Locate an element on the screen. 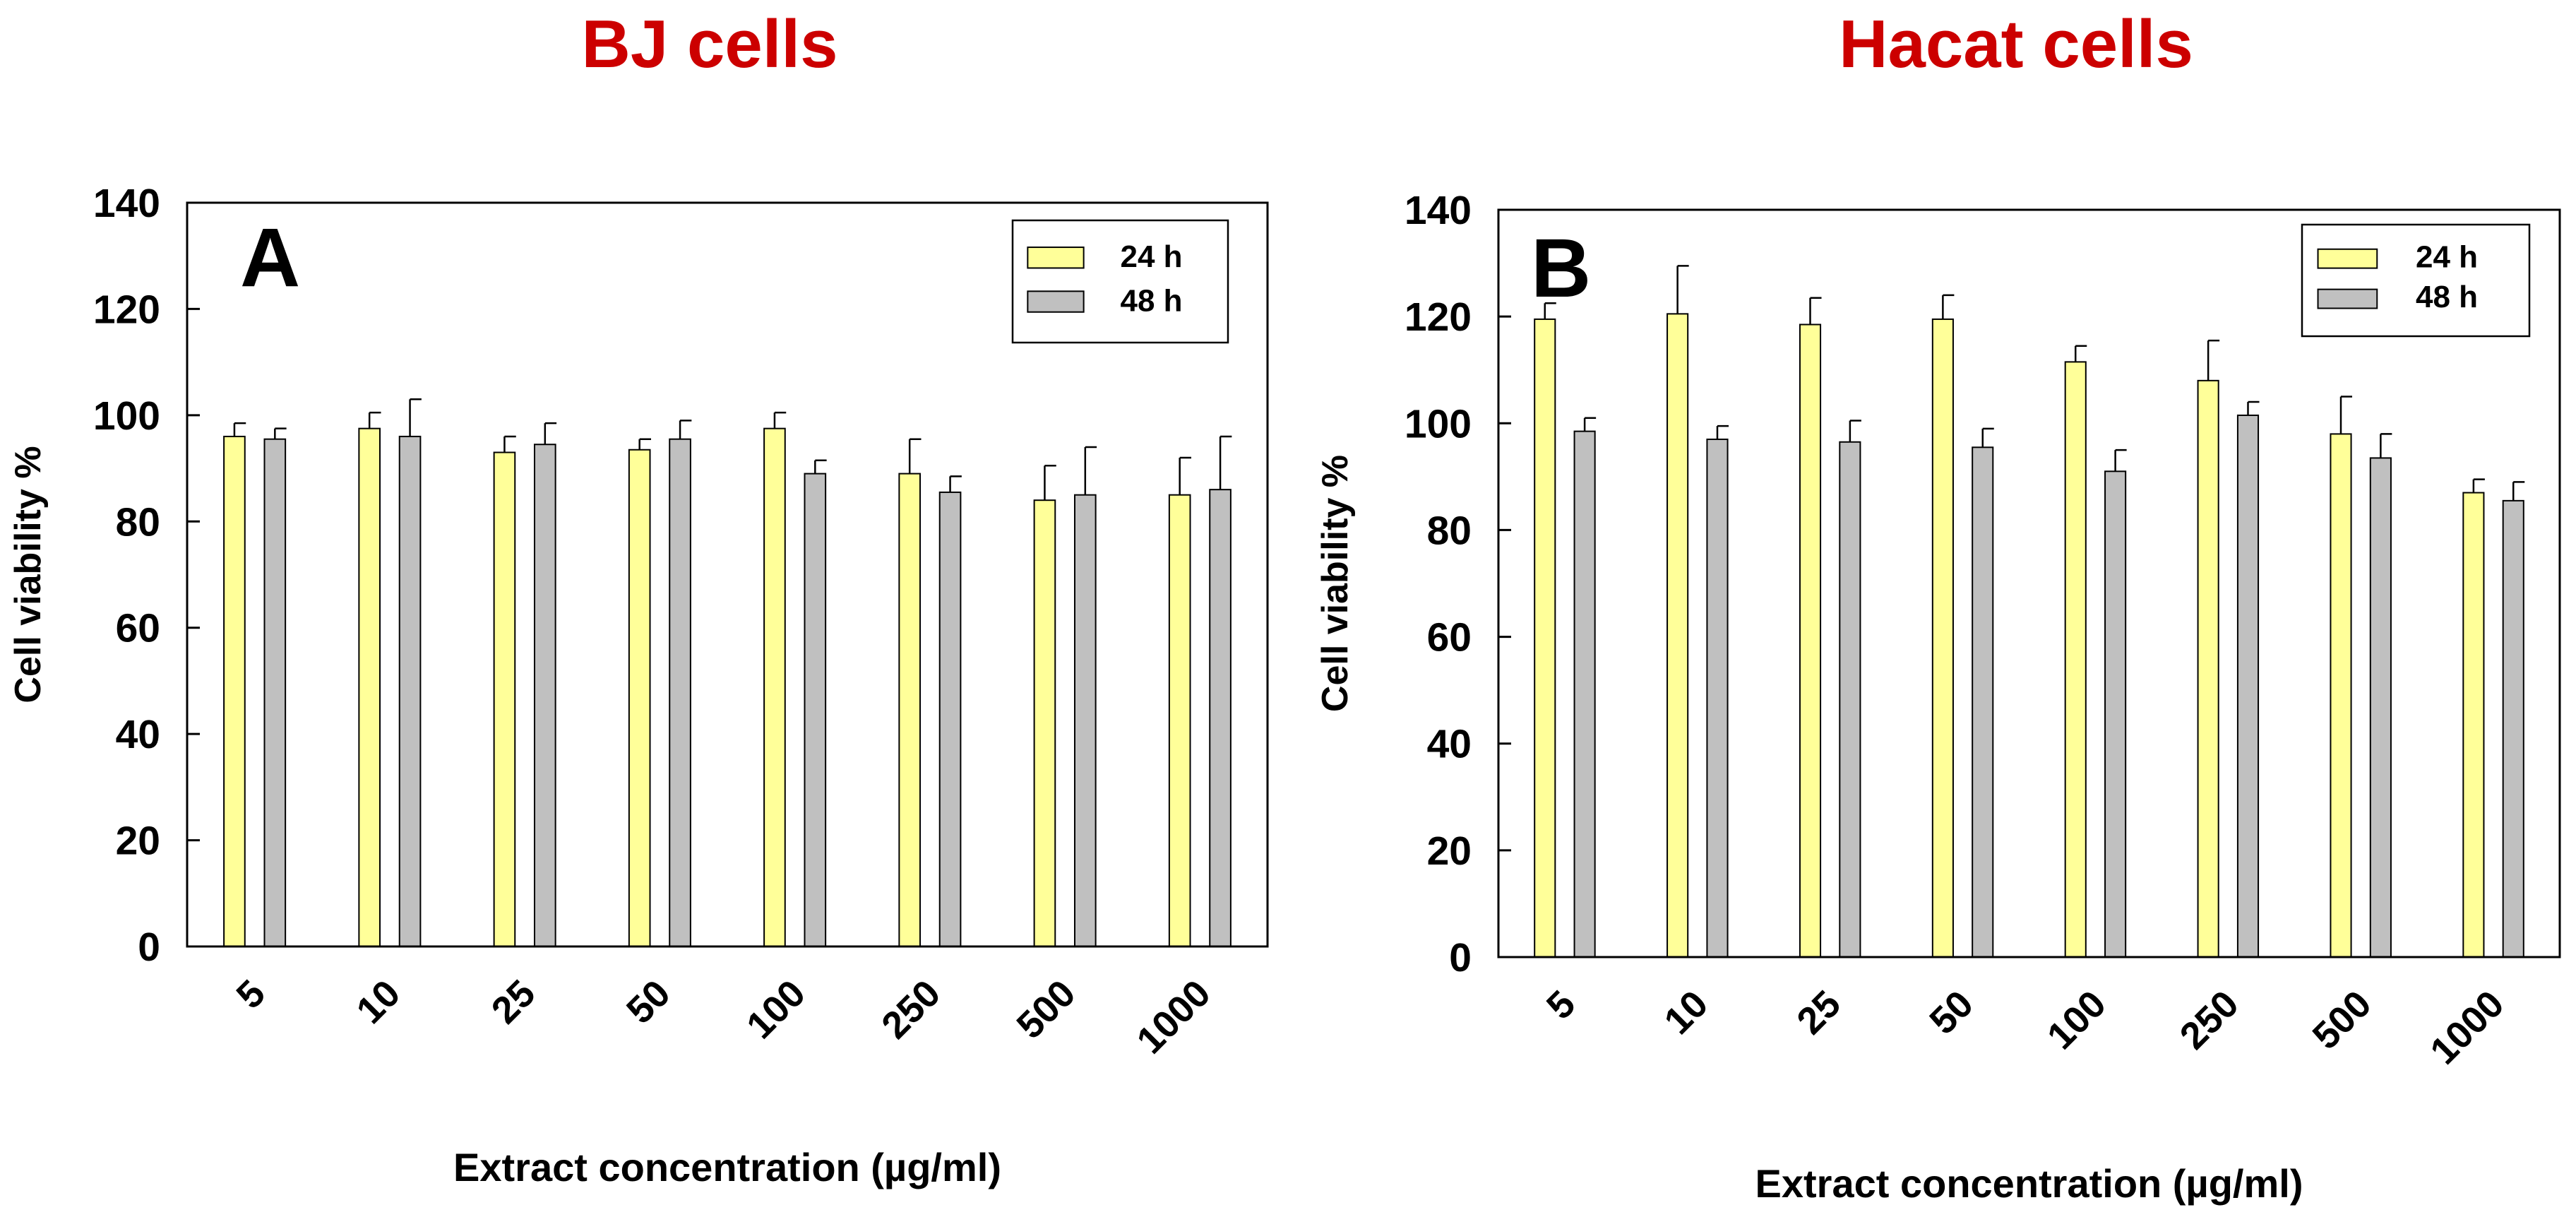  panel-label: B is located at coordinates (1561, 269).